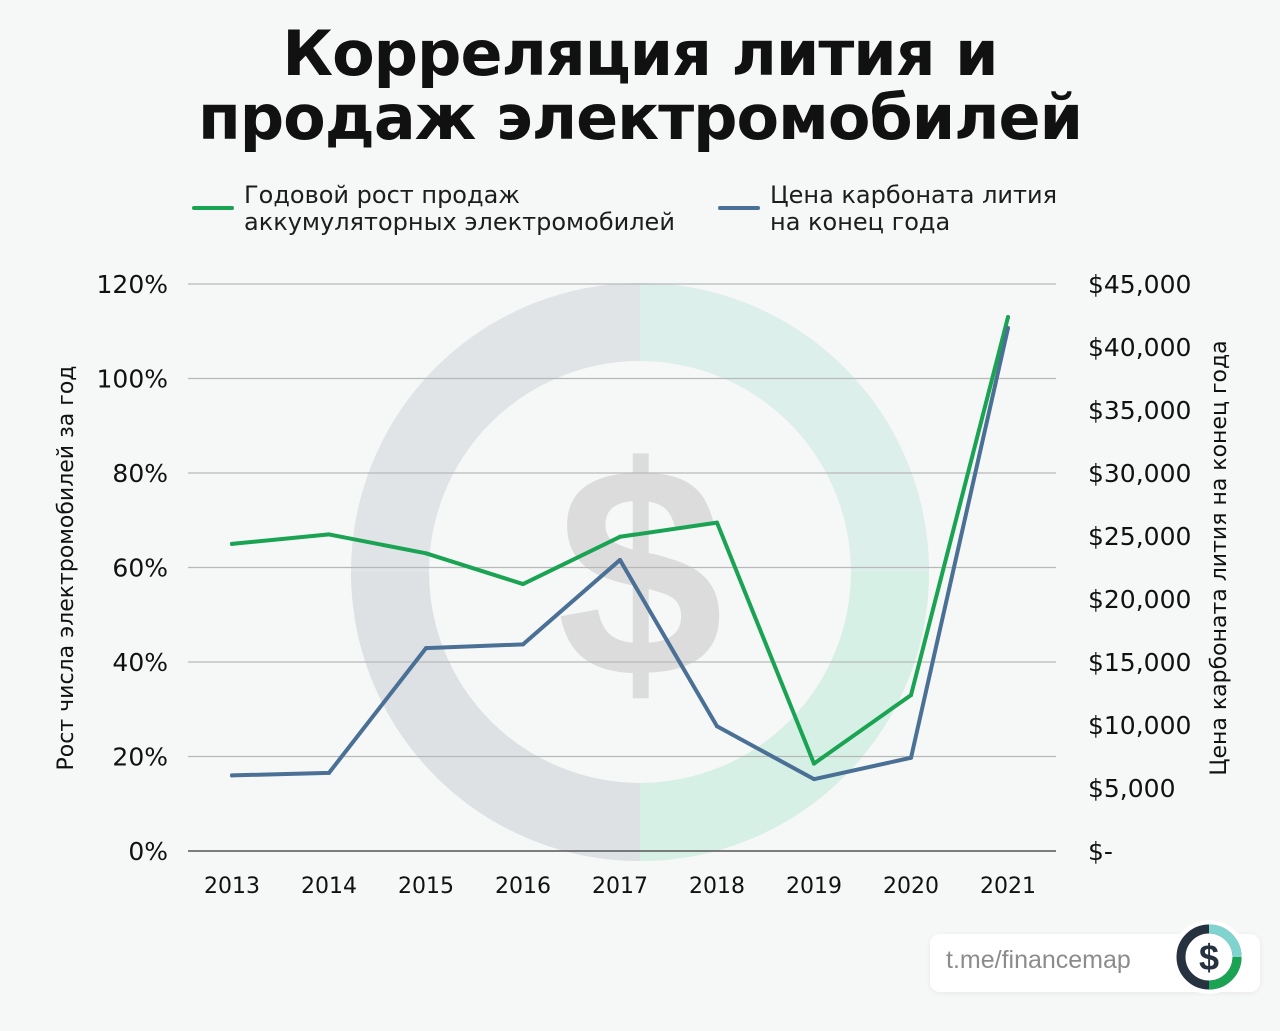 The width and height of the screenshot is (1280, 1031). I want to click on telegram-link: t.me/financemap, so click(1038, 960).